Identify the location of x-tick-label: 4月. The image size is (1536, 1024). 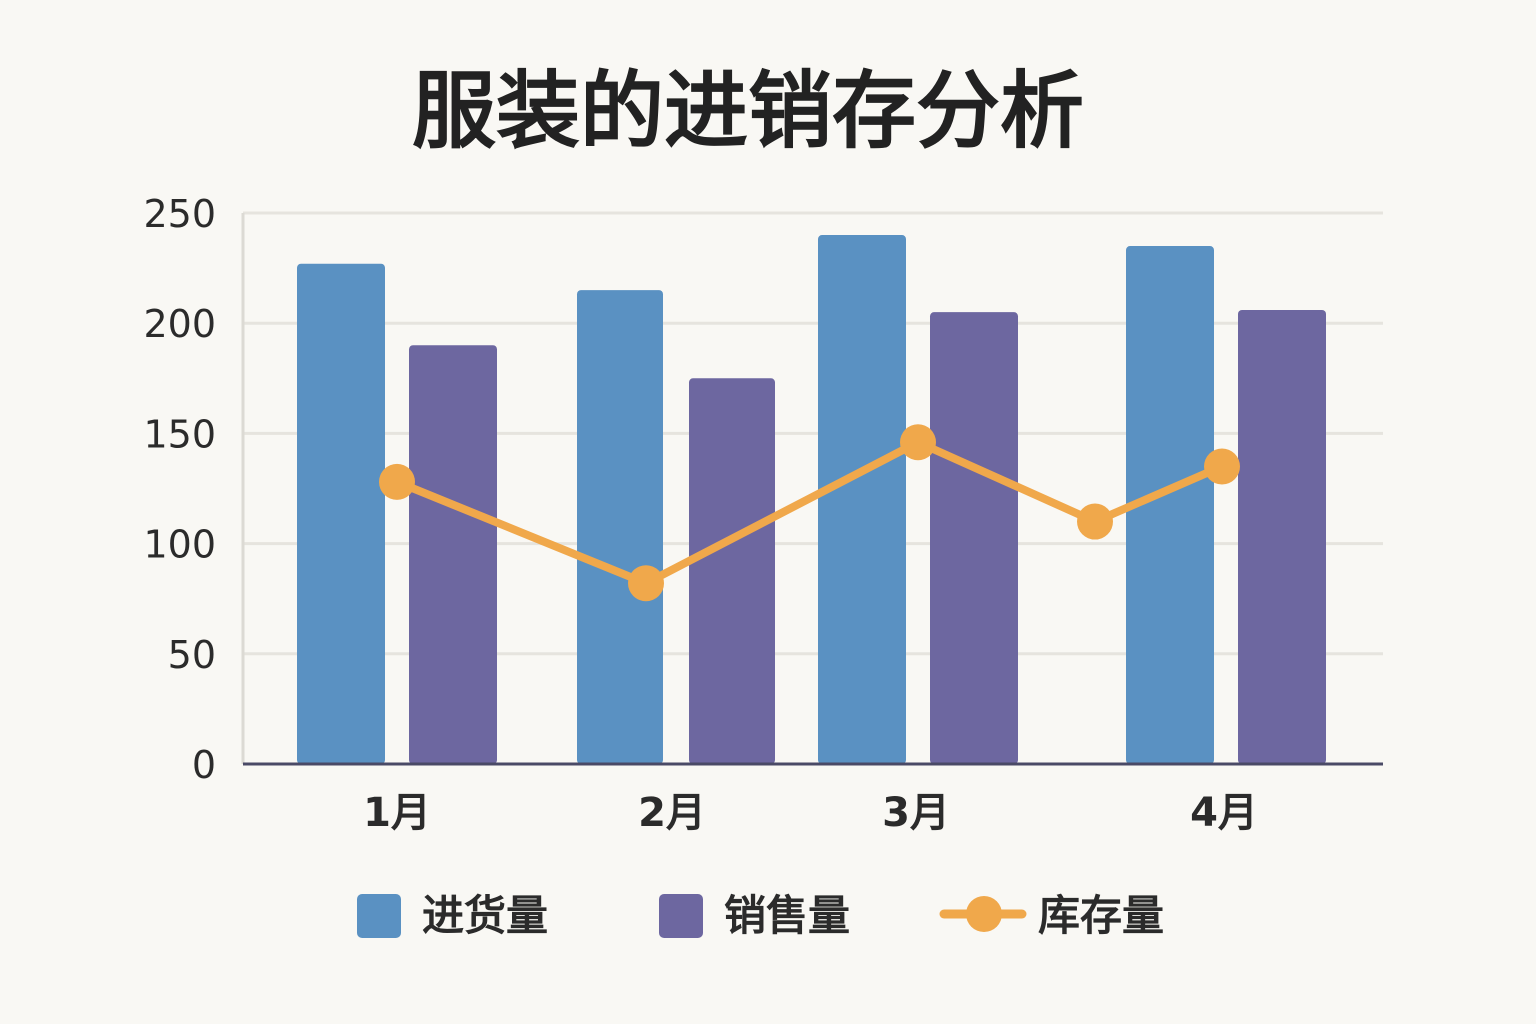
(1224, 813).